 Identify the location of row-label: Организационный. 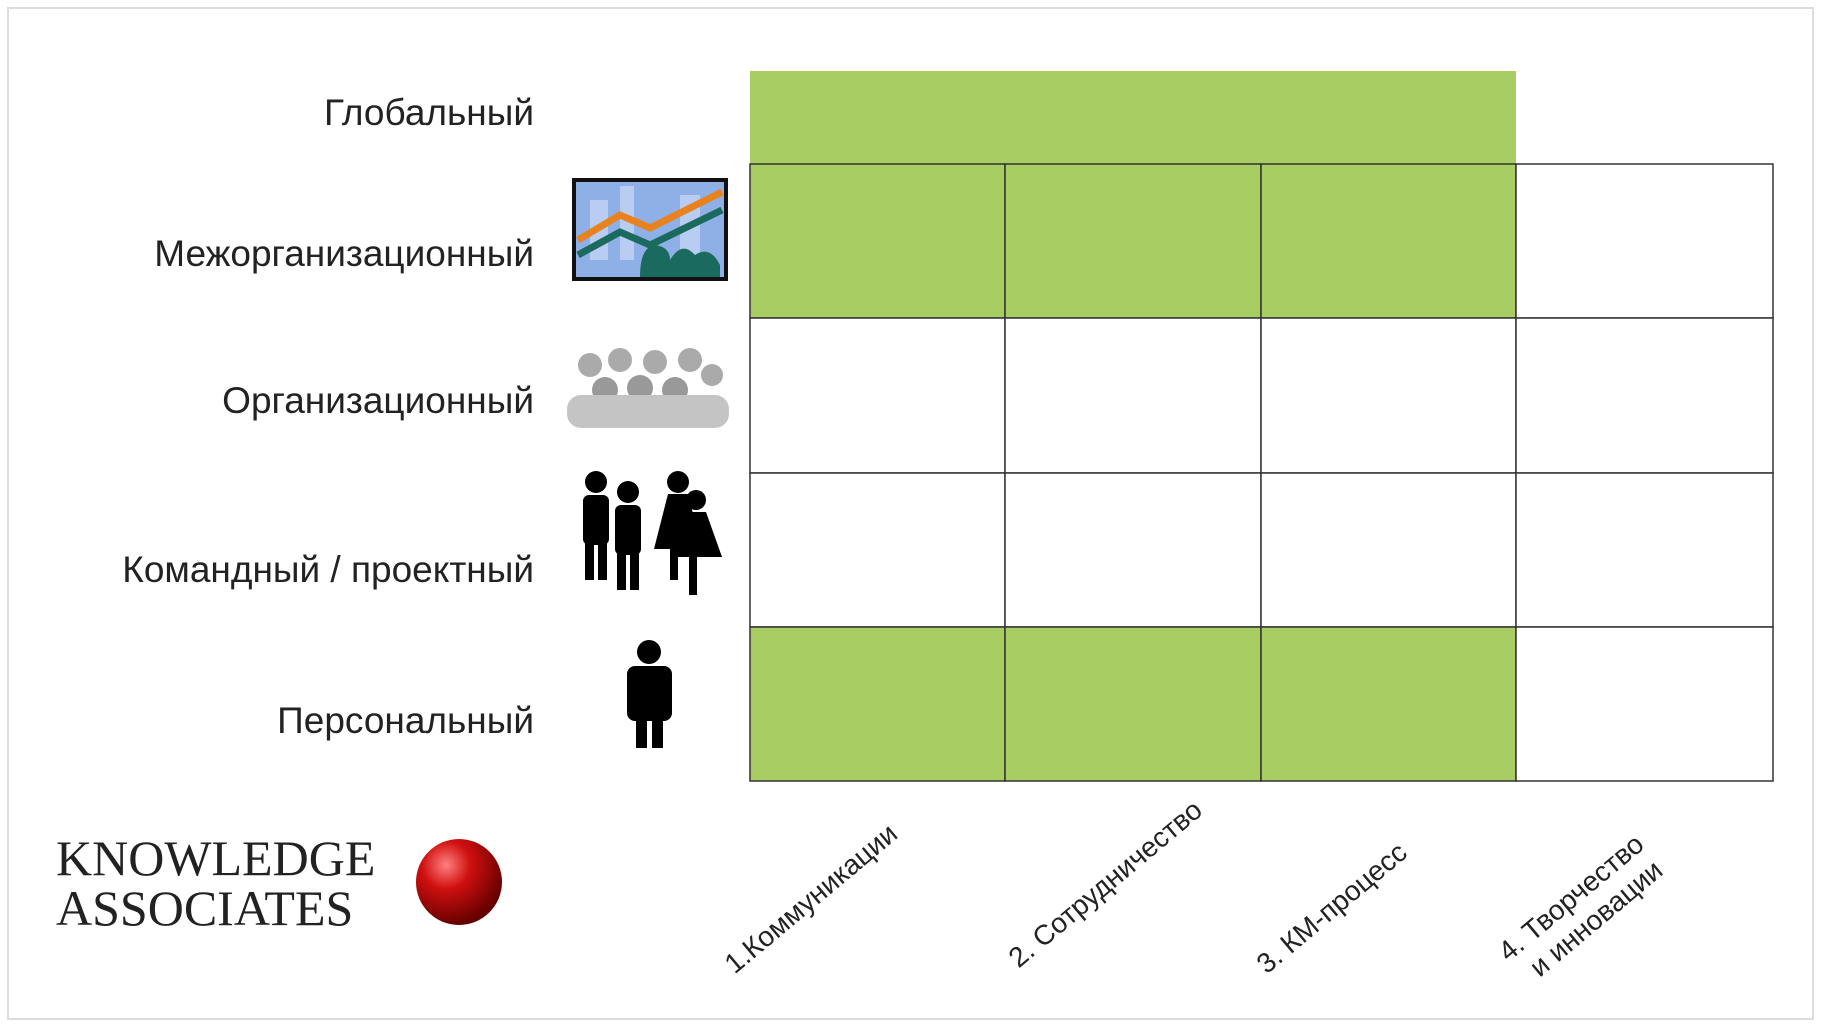
(378, 400).